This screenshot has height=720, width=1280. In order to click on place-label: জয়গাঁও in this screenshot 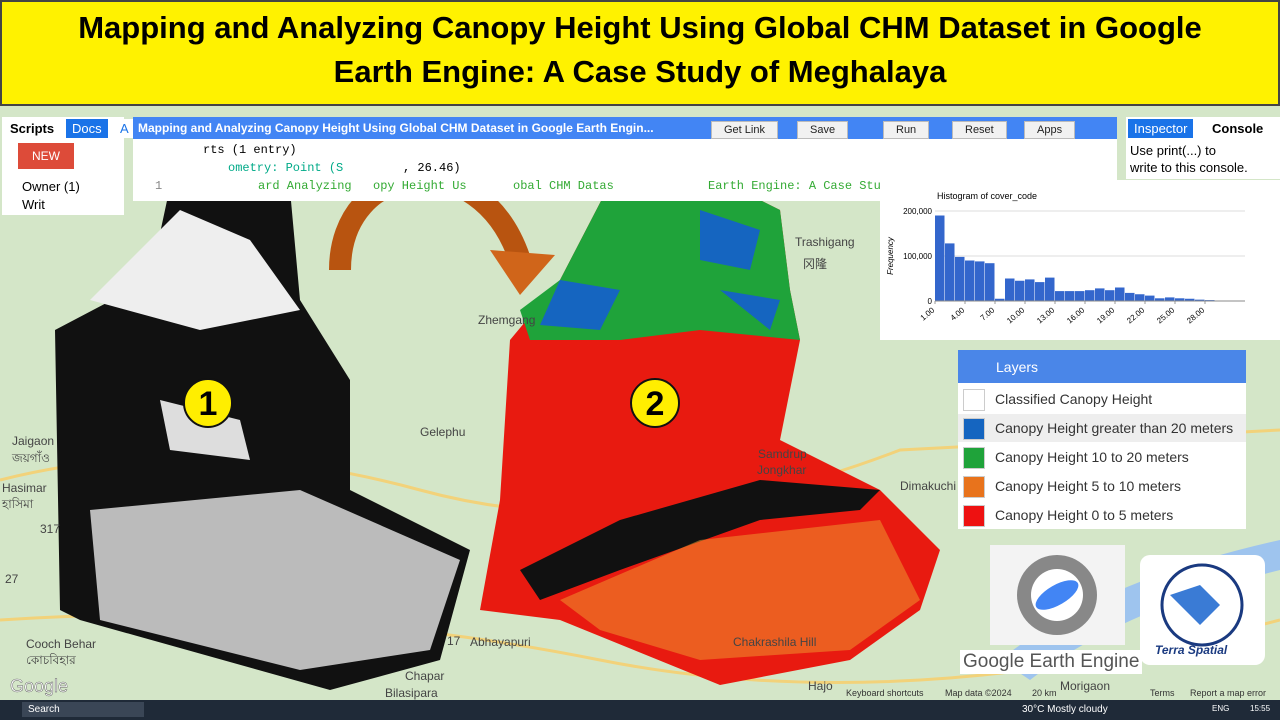, I will do `click(30, 457)`.